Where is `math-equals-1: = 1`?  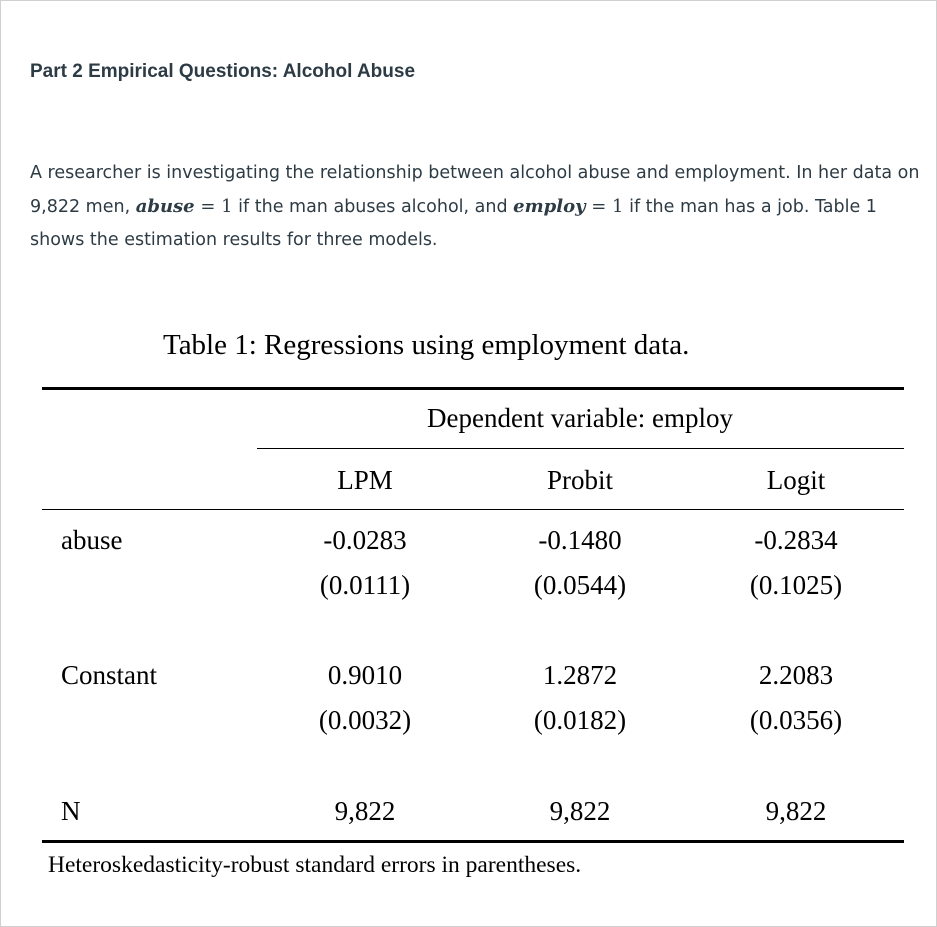 math-equals-1: = 1 is located at coordinates (213, 206).